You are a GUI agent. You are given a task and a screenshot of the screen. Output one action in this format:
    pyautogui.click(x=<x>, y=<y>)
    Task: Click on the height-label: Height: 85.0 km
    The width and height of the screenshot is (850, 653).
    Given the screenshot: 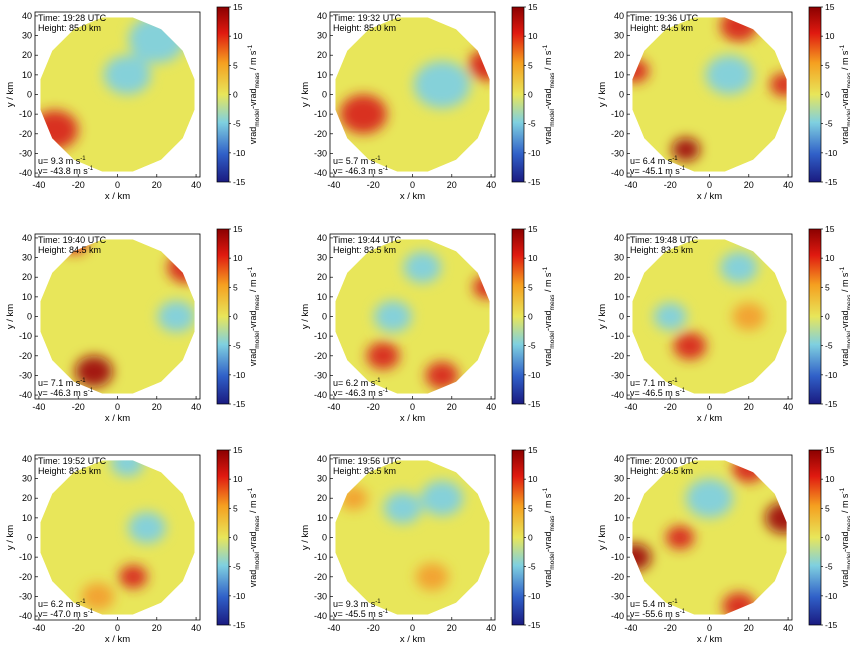 What is the action you would take?
    pyautogui.click(x=69, y=28)
    